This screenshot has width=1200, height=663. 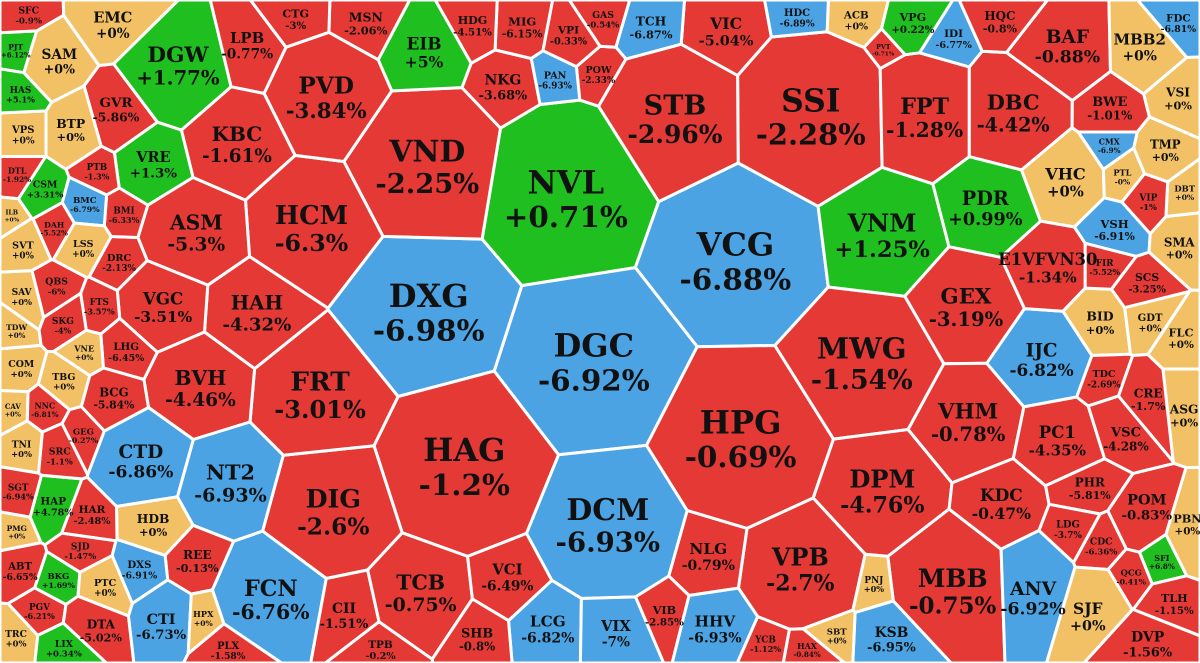 I want to click on change-label: +5%, so click(x=424, y=61).